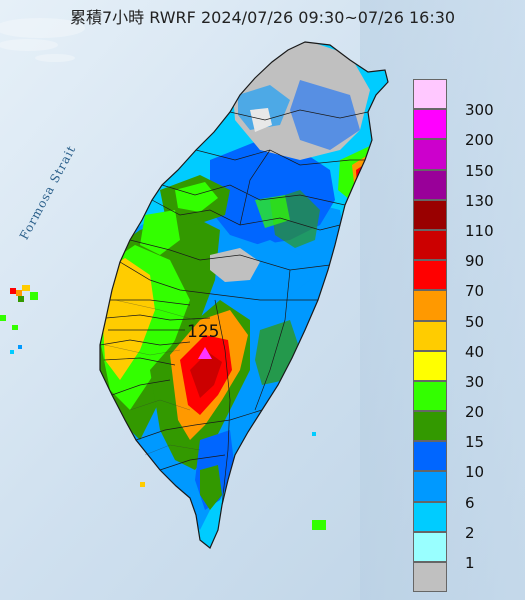 The width and height of the screenshot is (525, 600). What do you see at coordinates (468, 491) in the screenshot?
I see `legend-row: 6` at bounding box center [468, 491].